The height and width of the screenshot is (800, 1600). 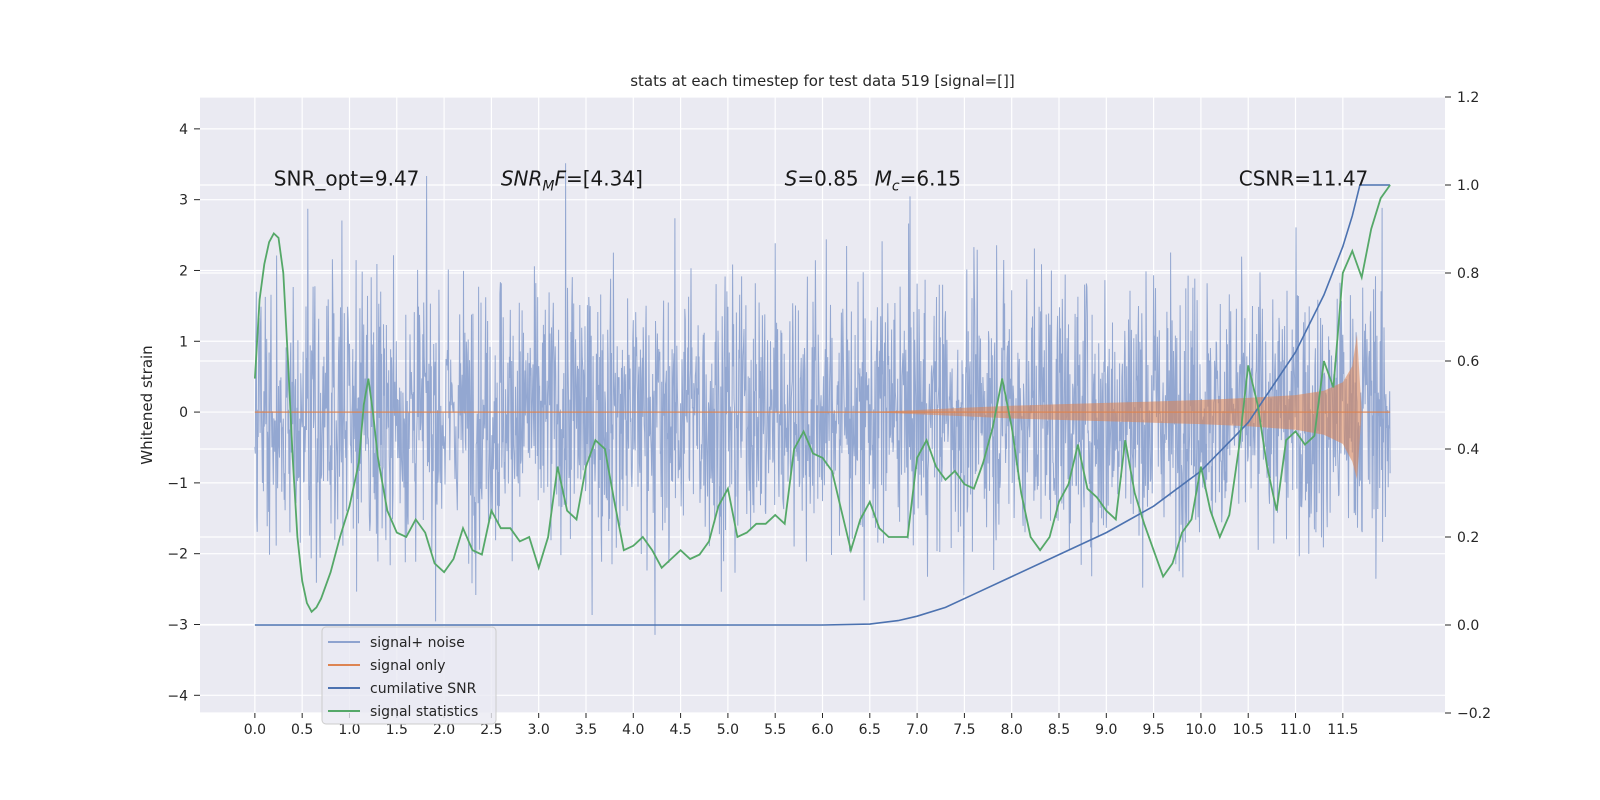 I want to click on y2-tick-label: 1.0, so click(x=1468, y=186).